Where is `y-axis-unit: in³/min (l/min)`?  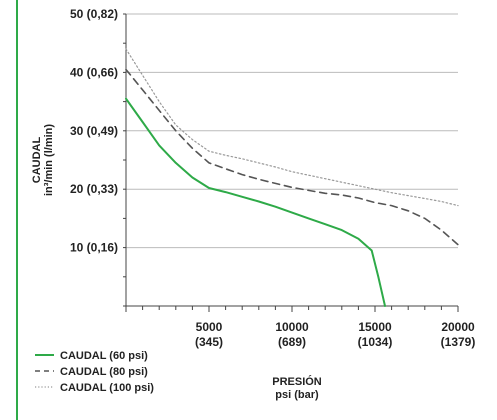 y-axis-unit: in³/min (l/min) is located at coordinates (49, 160).